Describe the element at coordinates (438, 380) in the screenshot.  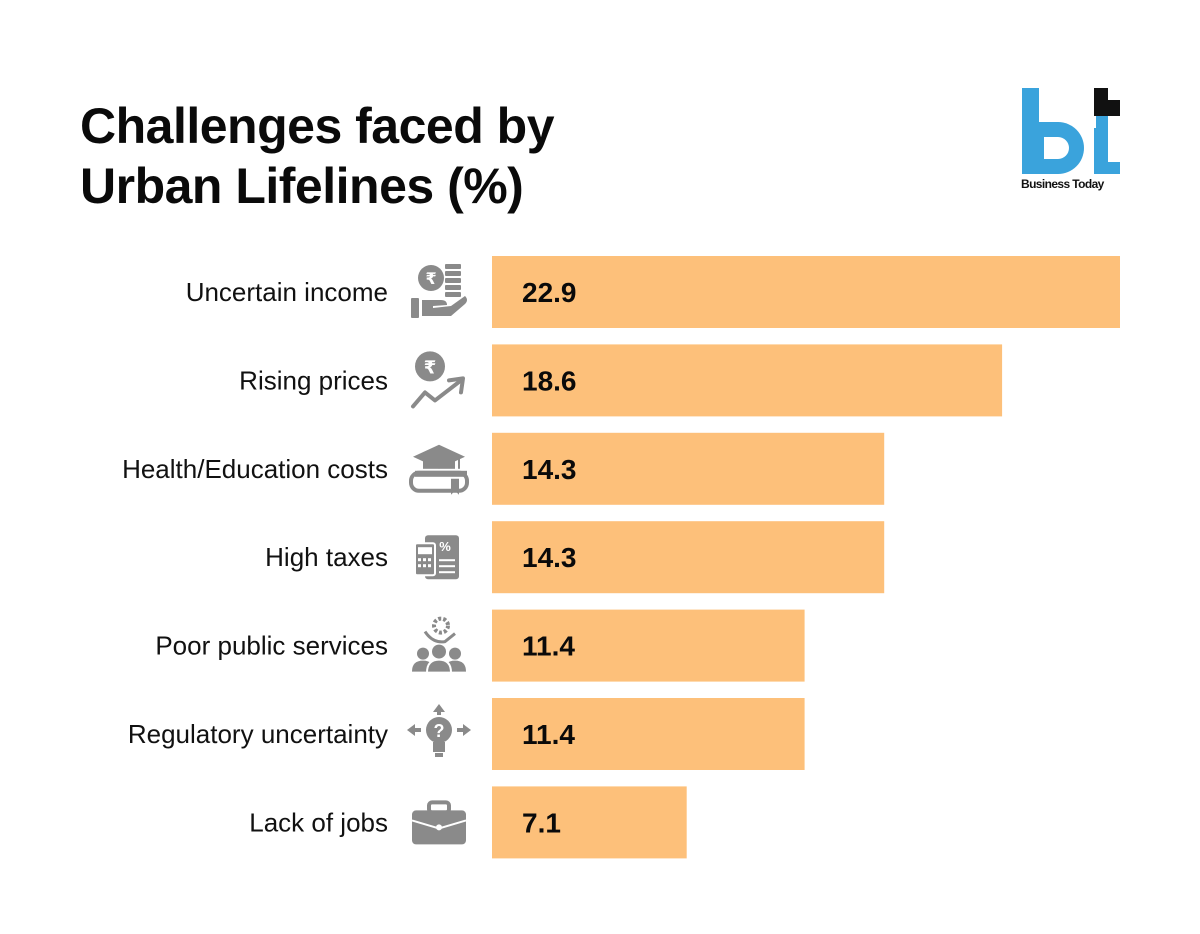
I see `rupee-trend-up-icon: ₹` at that location.